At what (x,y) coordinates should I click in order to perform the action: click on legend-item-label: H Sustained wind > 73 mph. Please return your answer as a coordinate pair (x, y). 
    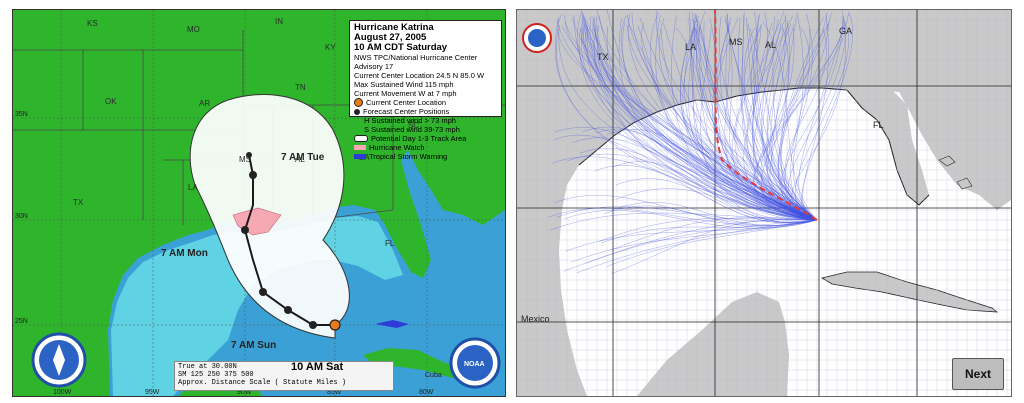
    Looking at the image, I should click on (410, 120).